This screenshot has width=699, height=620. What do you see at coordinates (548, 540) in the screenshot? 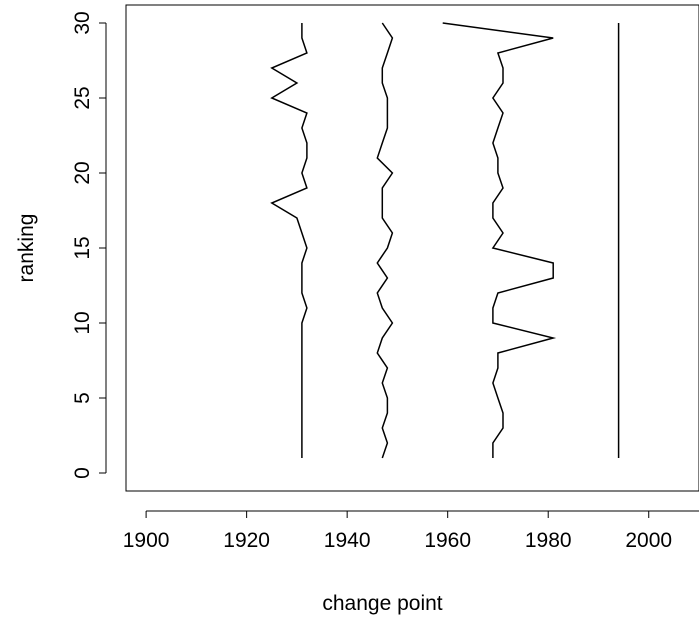
I see `x-tick-label: 1980` at bounding box center [548, 540].